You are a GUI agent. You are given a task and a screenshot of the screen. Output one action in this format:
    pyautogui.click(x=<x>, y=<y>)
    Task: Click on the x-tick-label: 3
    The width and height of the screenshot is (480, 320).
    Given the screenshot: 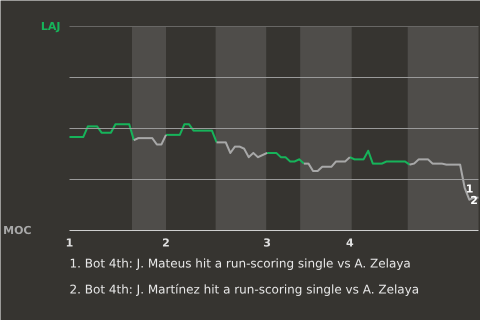 What is the action you would take?
    pyautogui.click(x=267, y=243)
    